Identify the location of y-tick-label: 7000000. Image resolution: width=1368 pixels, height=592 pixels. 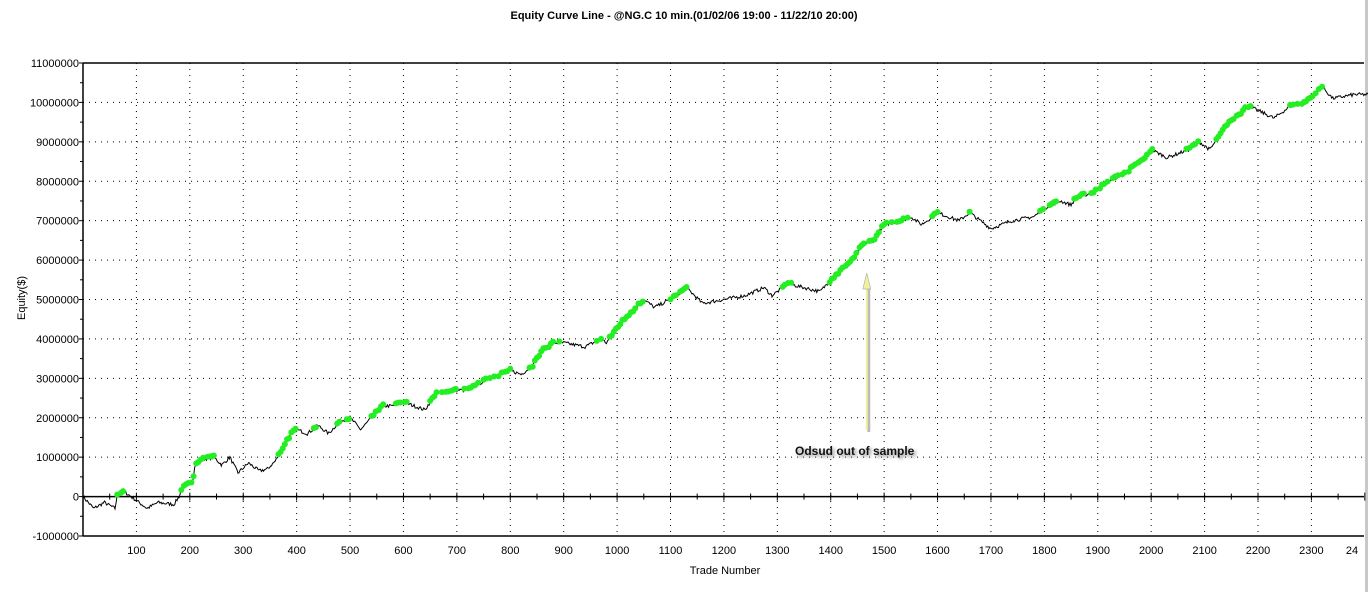
(57, 222).